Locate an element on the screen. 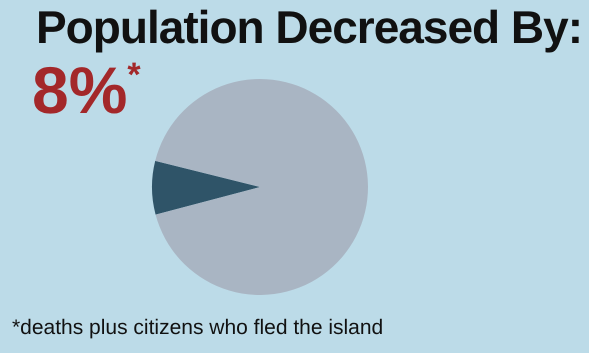  chart-title: Population Decreased By: is located at coordinates (309, 27).